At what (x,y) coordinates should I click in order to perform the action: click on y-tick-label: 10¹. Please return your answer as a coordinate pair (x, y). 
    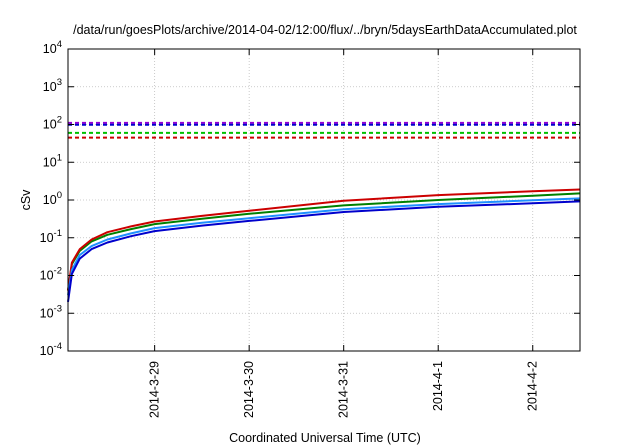
    Looking at the image, I should click on (52, 160).